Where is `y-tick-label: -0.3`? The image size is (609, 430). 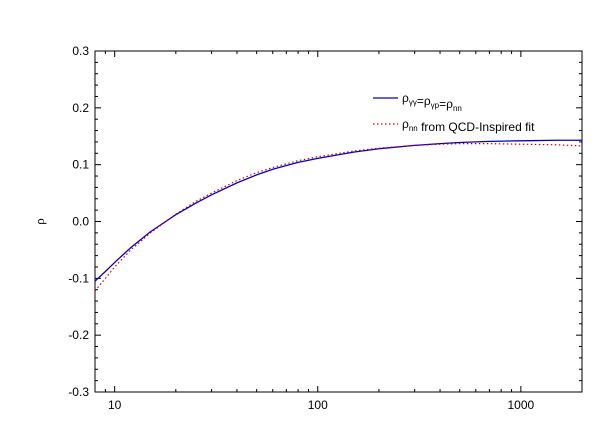
y-tick-label: -0.3 is located at coordinates (78, 392).